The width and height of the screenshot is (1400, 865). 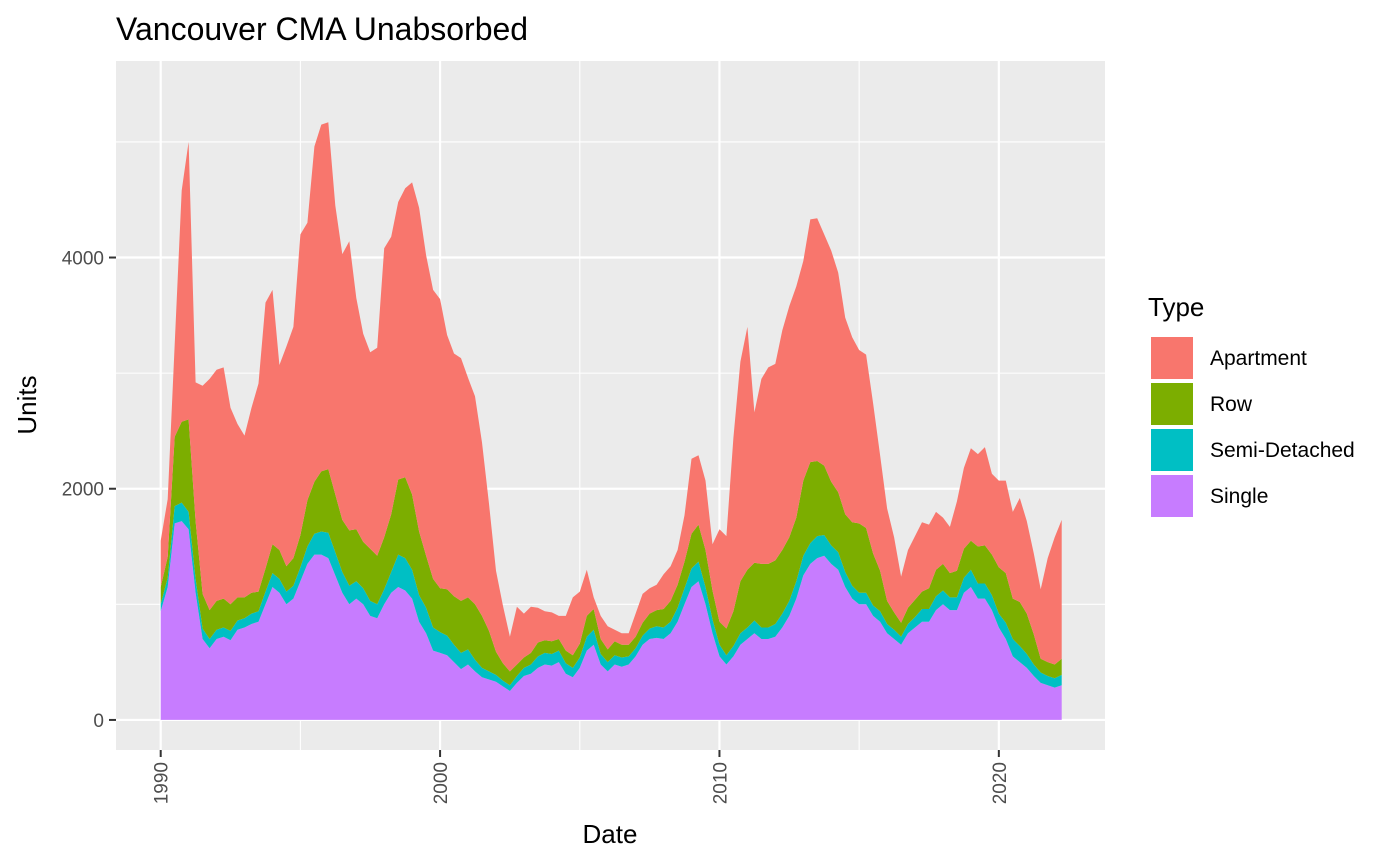 I want to click on x-tick-label: 2010, so click(x=720, y=783).